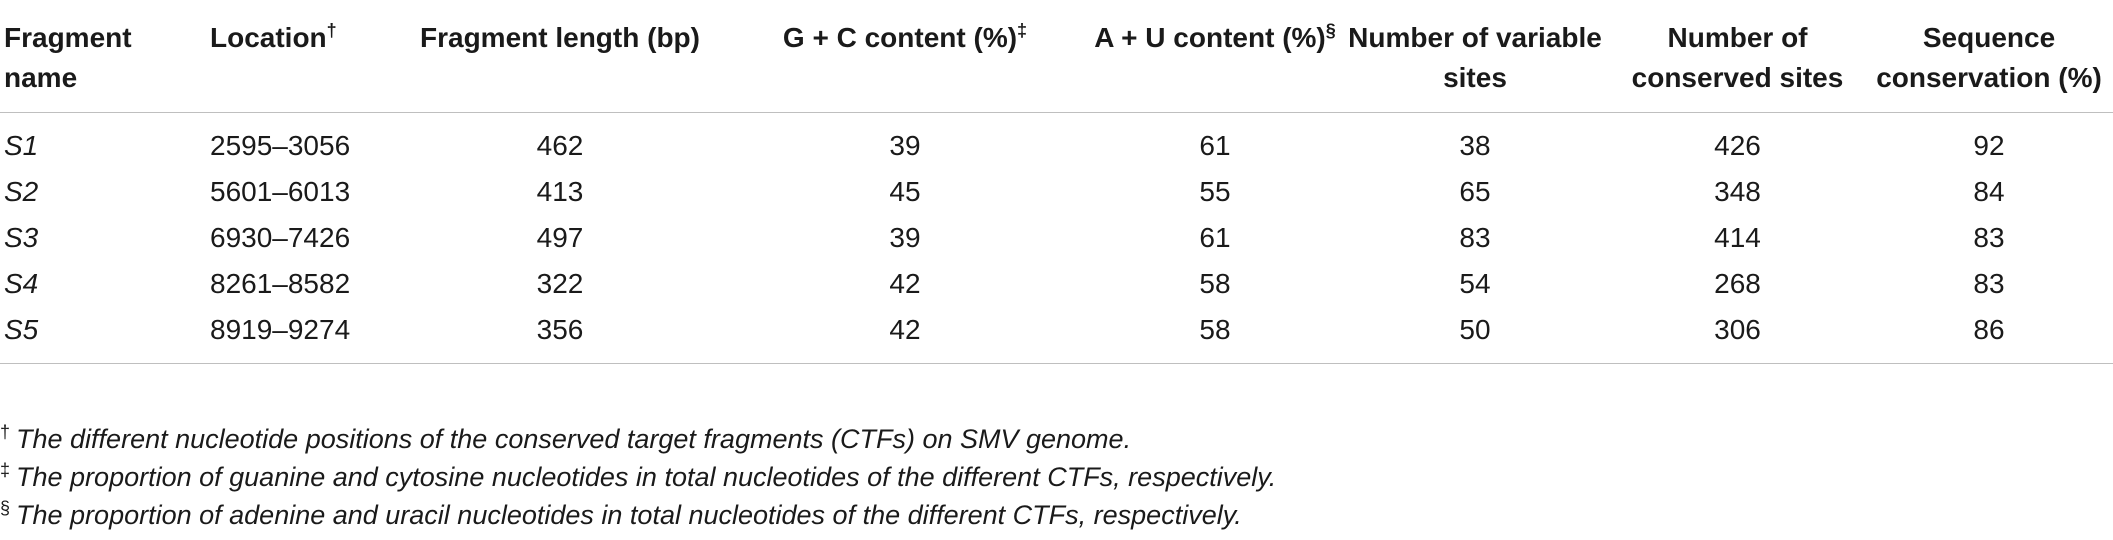 The width and height of the screenshot is (2113, 540). Describe the element at coordinates (1737, 283) in the screenshot. I see `cell-conserved-sites: 268` at that location.